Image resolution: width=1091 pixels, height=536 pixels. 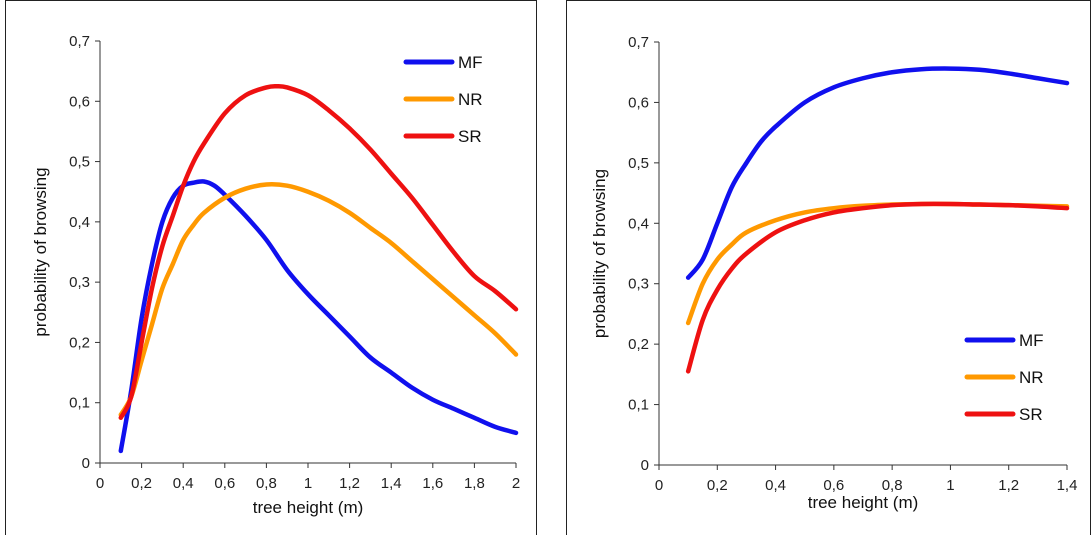 I want to click on x-tick-label: 1,6, so click(x=432, y=483).